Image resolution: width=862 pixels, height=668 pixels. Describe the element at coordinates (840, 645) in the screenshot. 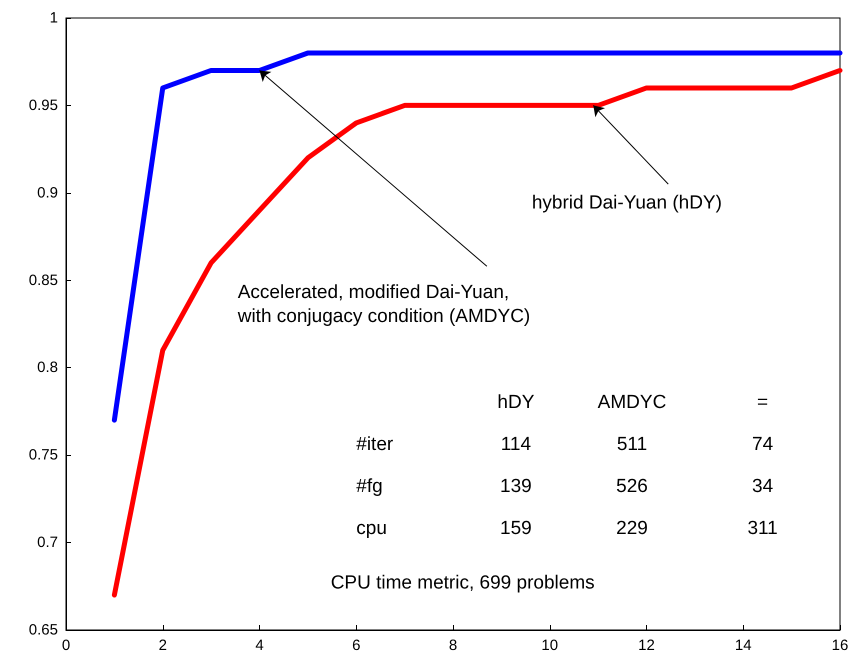

I see `x-tick-label: 16` at that location.